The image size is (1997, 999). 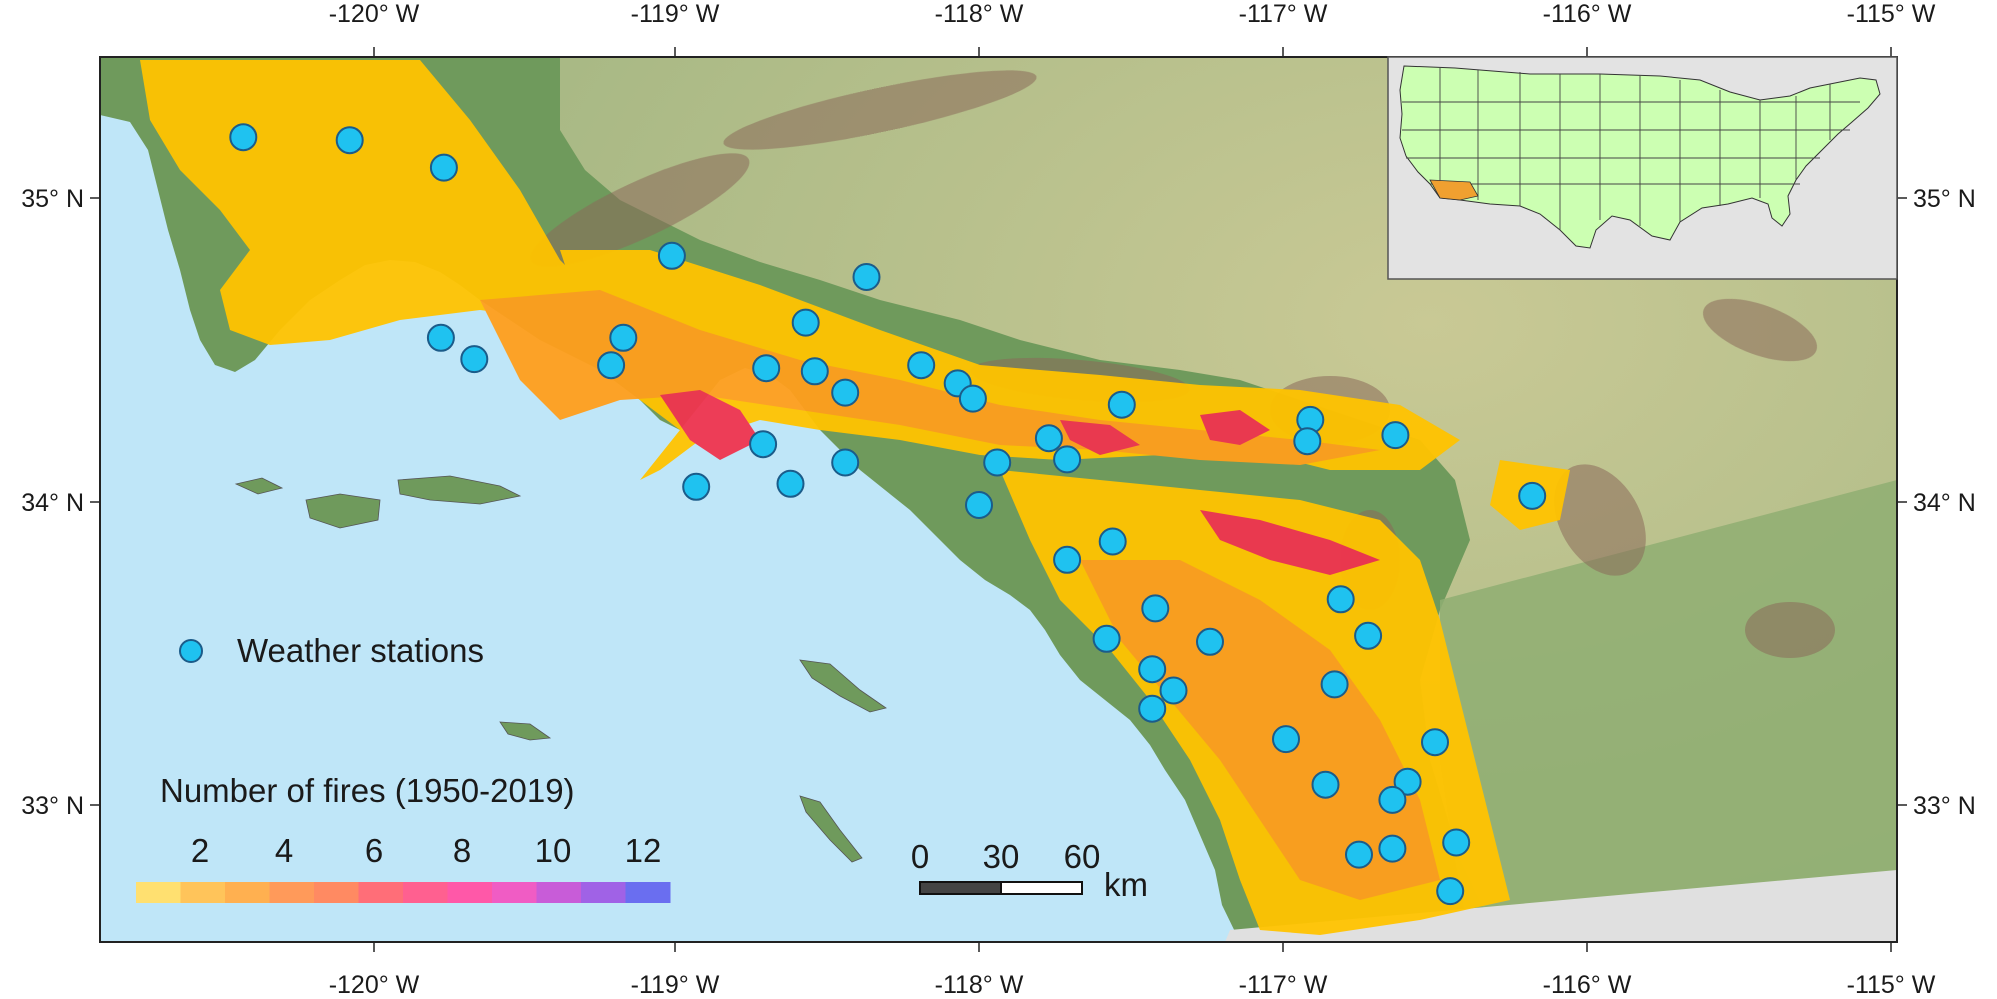 What do you see at coordinates (960, 888) in the screenshot?
I see `scale-segment-dark` at bounding box center [960, 888].